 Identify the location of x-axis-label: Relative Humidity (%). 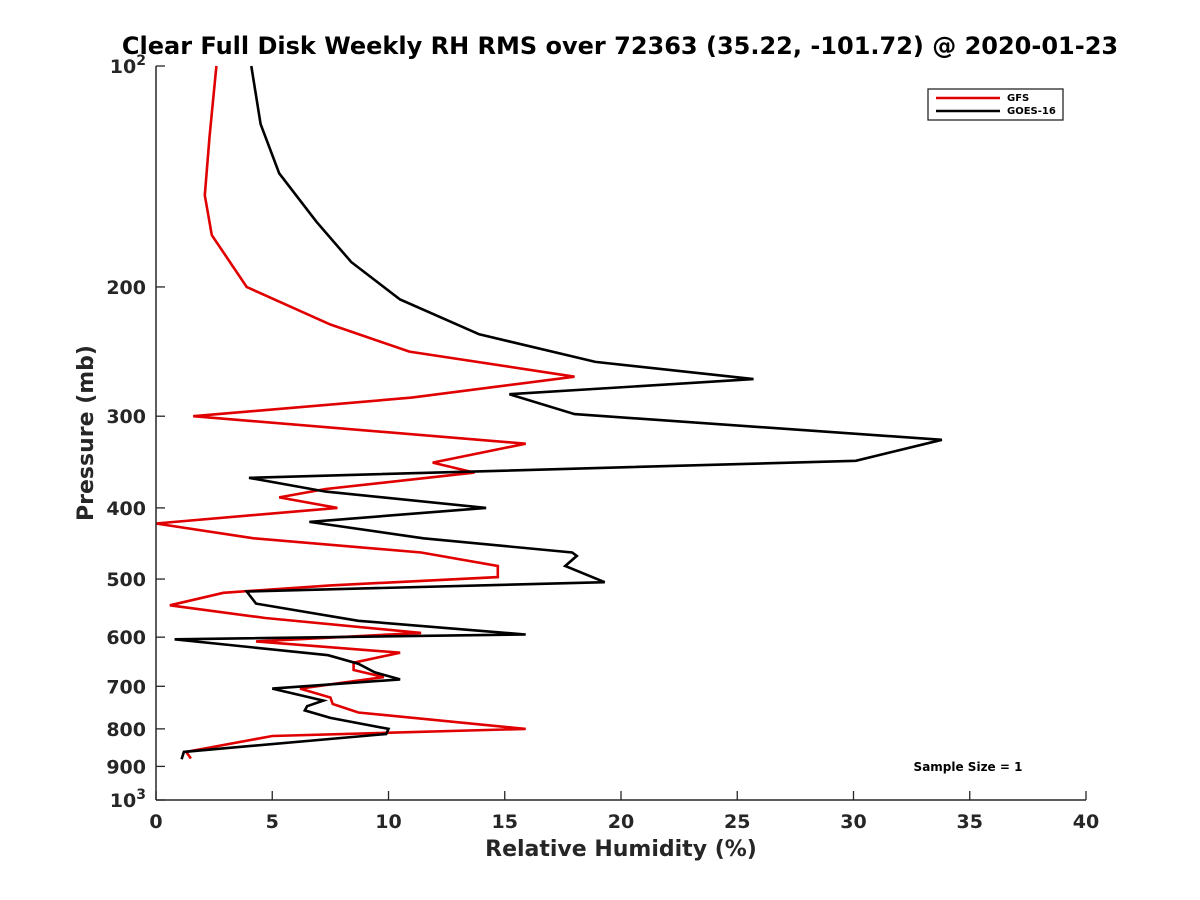
(621, 849).